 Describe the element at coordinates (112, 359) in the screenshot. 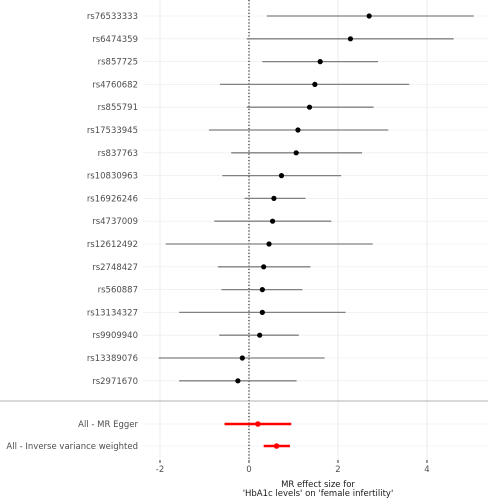

I see `snp-label: rs13389076` at that location.